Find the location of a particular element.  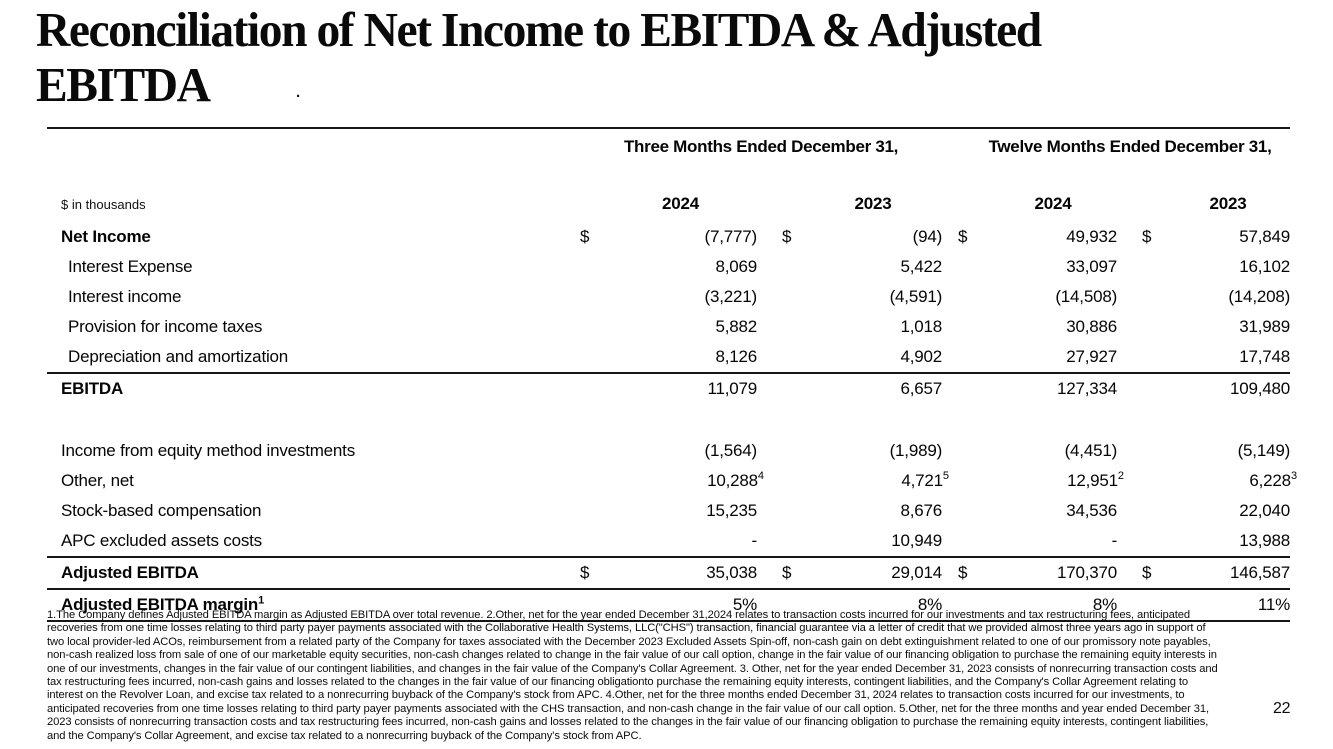

footnote-ref: 2 is located at coordinates (1121, 476).